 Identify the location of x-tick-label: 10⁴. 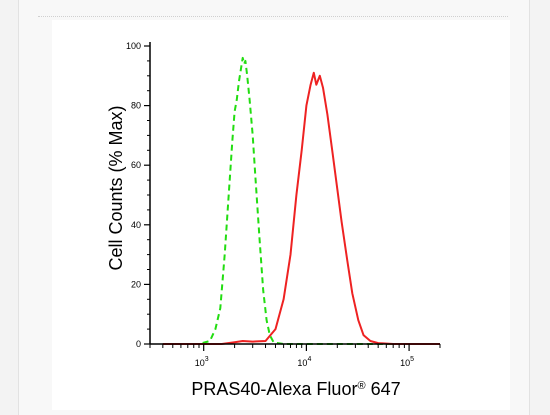
(304, 362).